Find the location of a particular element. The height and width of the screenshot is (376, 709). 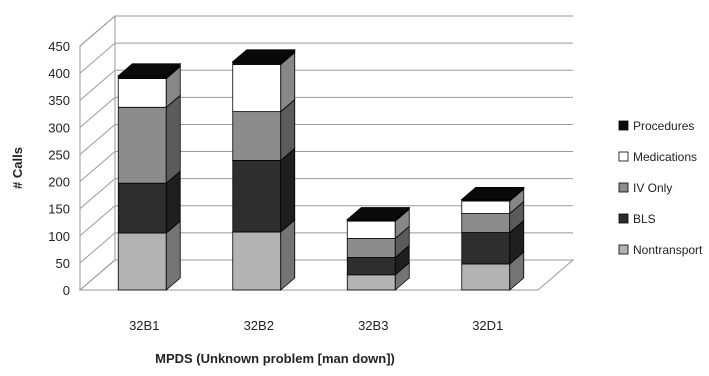

bar-segment-32B1-bls is located at coordinates (149, 202).